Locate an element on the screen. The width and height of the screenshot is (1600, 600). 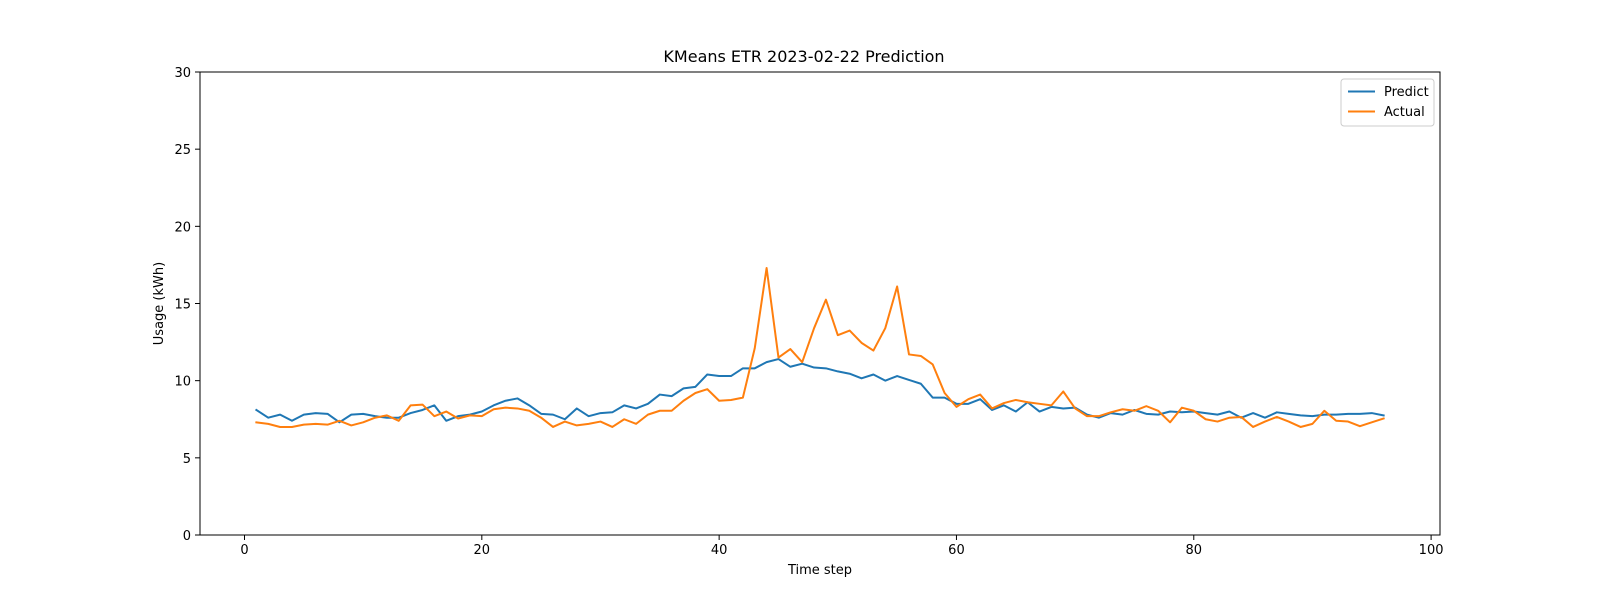
legend-predict-label: Predict is located at coordinates (1406, 92).